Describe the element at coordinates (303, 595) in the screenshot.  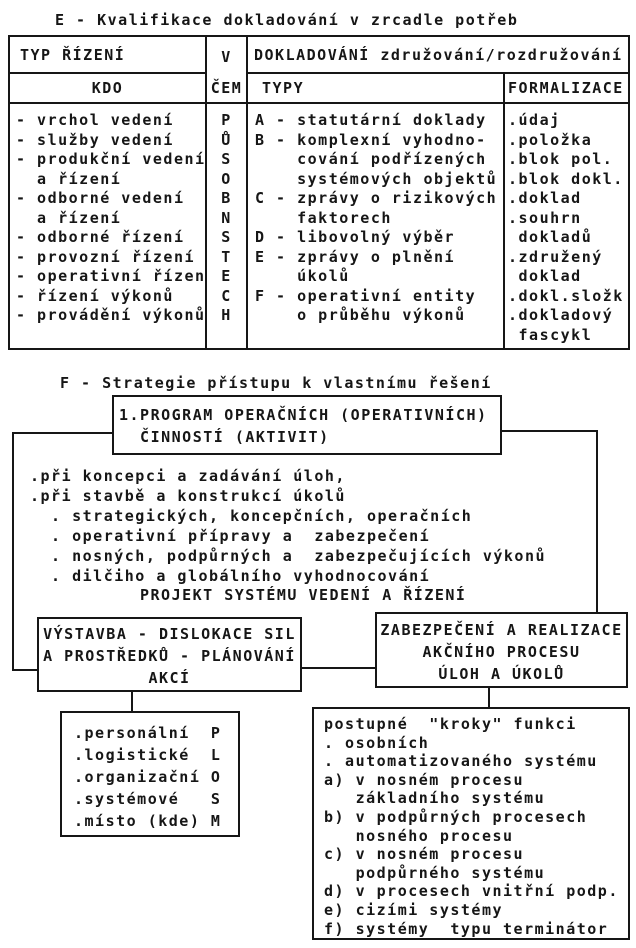
I see `projekt-systemu-line: PROJEKT SYSTÉMU VEDENÍ A ŘÍZENÍ` at that location.